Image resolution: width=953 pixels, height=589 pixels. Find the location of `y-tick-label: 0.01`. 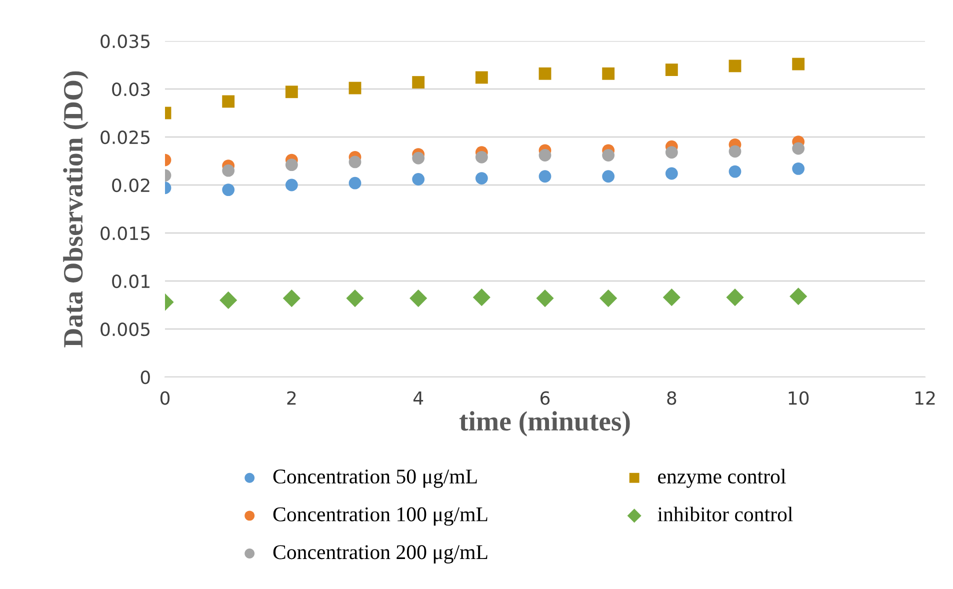

y-tick-label: 0.01 is located at coordinates (131, 281).